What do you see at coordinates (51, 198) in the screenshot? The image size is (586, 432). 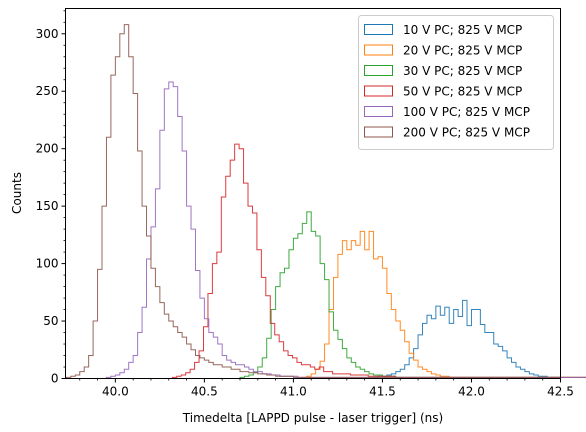 I see `y-axis: 0 50 100 150 200 250 300` at bounding box center [51, 198].